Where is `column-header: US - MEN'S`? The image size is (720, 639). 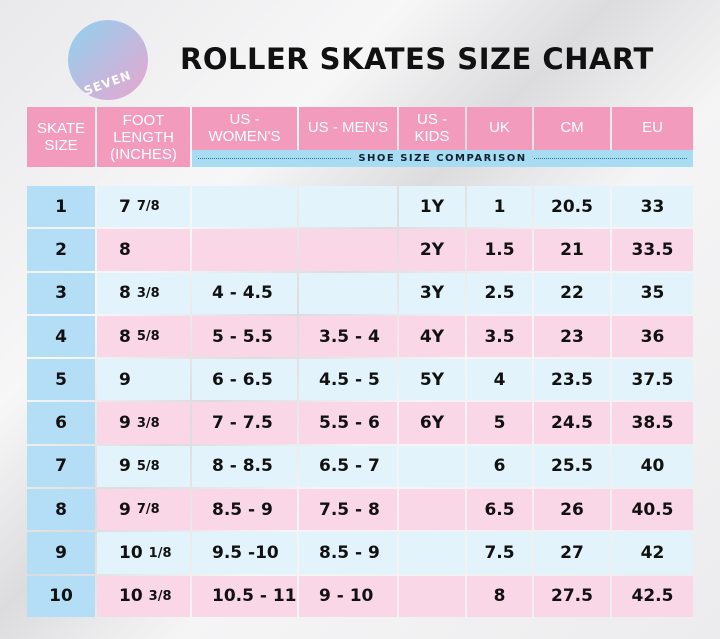 column-header: US - MEN'S is located at coordinates (348, 128).